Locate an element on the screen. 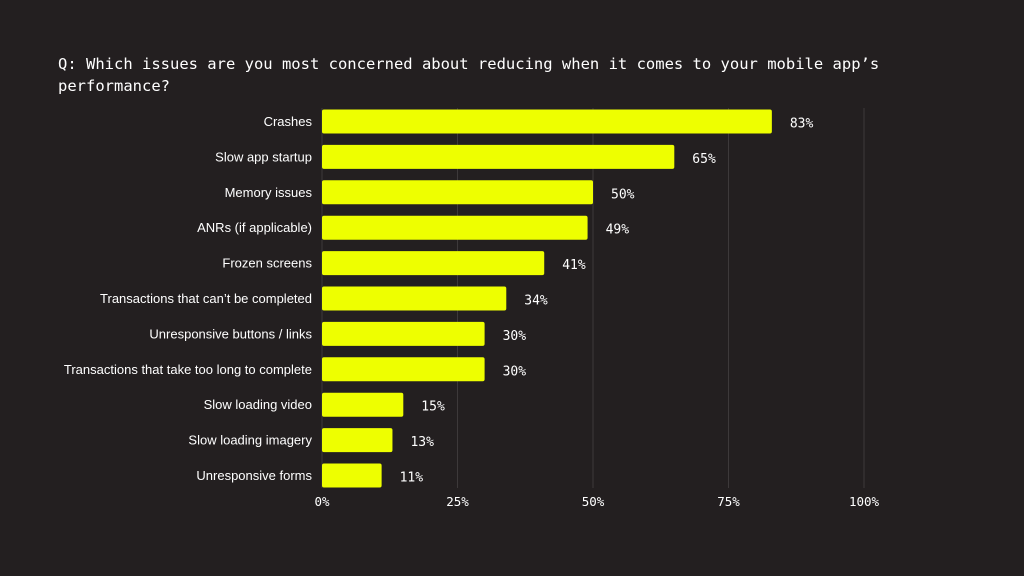 Image resolution: width=1024 pixels, height=576 pixels. value-label: 49% is located at coordinates (618, 230).